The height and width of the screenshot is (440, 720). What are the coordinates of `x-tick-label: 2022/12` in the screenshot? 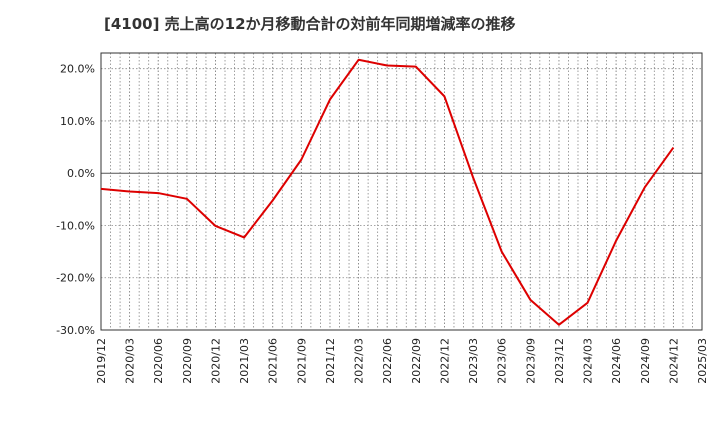 It's located at (444, 361).